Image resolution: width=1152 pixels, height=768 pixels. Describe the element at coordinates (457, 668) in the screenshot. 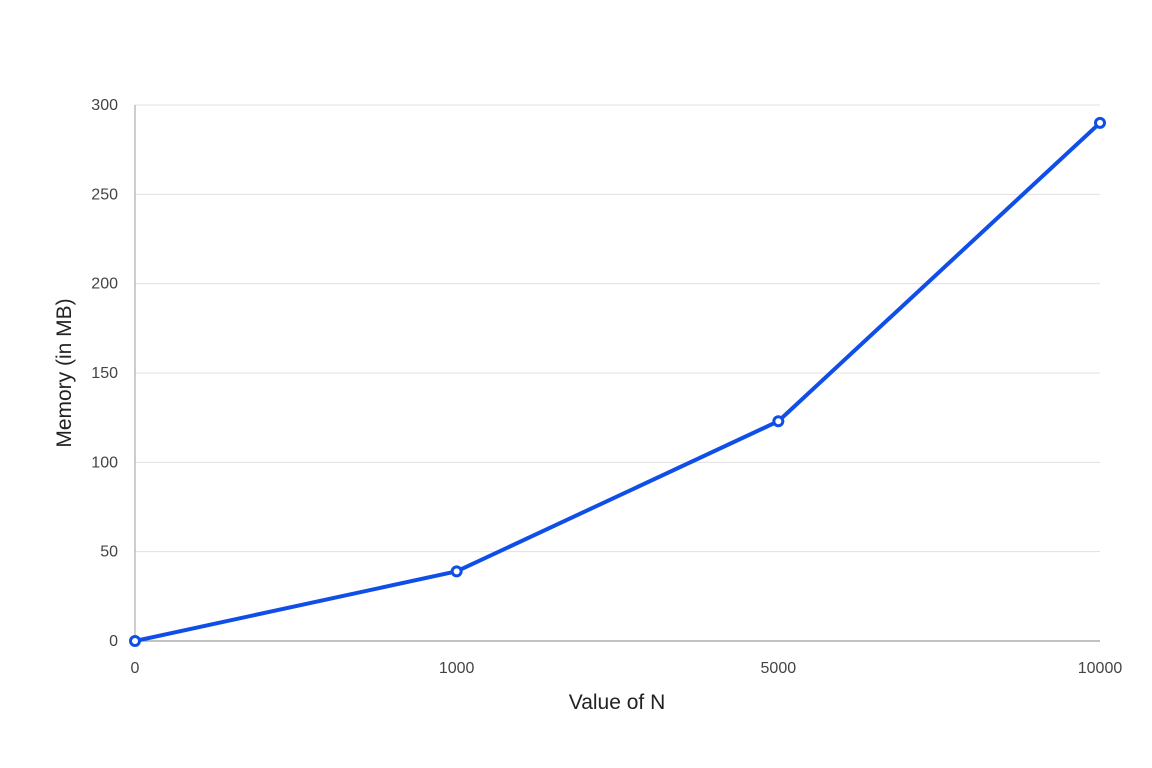

I see `x-tick-label-1000: 1000` at that location.